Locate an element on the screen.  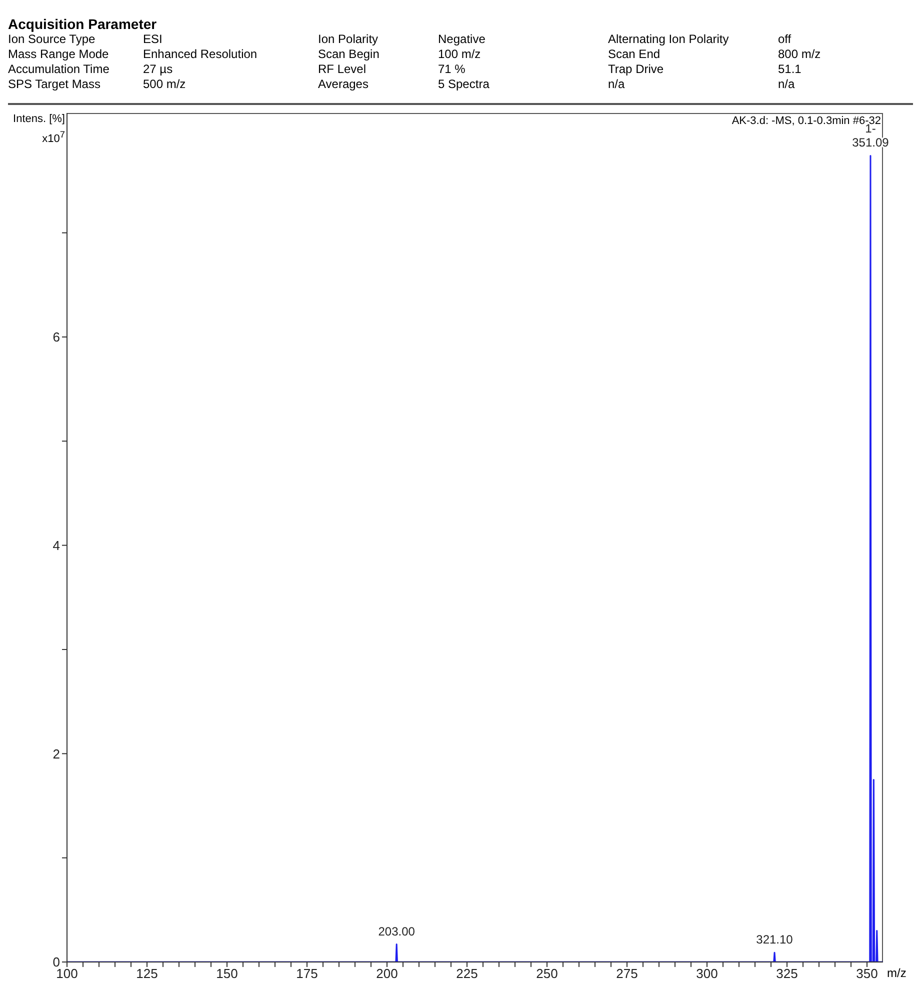
chart-title: Acquisition Parameter is located at coordinates (82, 24).